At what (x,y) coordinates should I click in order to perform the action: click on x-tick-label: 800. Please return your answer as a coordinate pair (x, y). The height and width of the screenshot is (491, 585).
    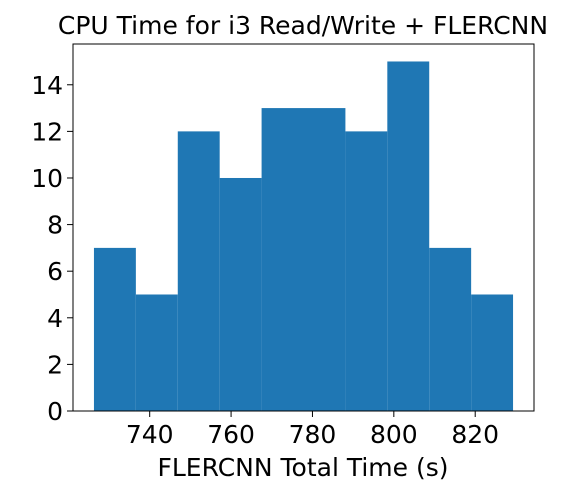
    Looking at the image, I should click on (394, 434).